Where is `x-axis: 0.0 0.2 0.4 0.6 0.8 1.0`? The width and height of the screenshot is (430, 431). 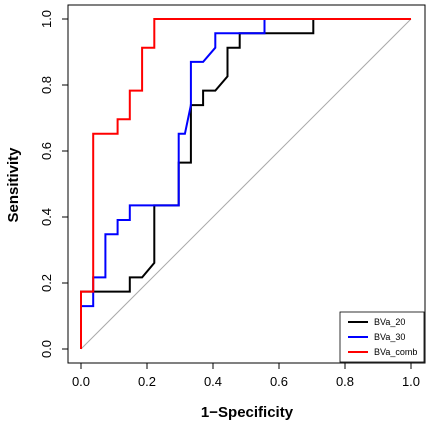
x-axis: 0.0 0.2 0.4 0.6 0.8 1.0 is located at coordinates (246, 376).